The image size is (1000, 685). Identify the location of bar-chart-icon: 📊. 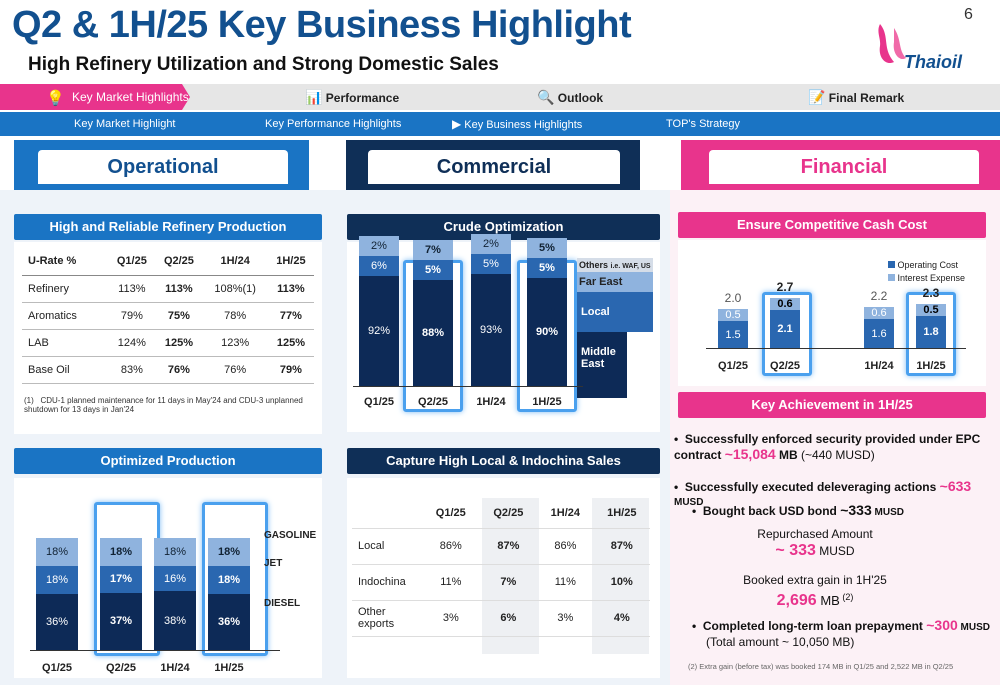
(314, 97).